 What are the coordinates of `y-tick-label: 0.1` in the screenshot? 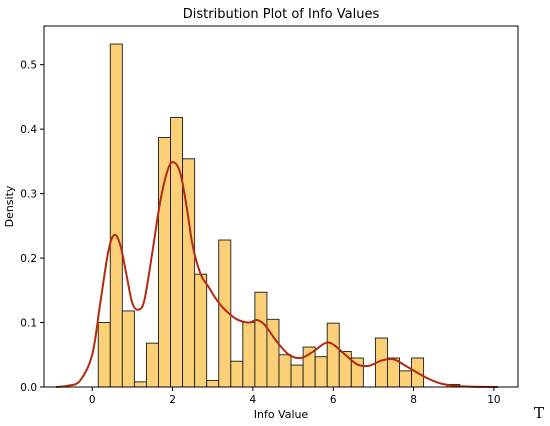 It's located at (28, 324).